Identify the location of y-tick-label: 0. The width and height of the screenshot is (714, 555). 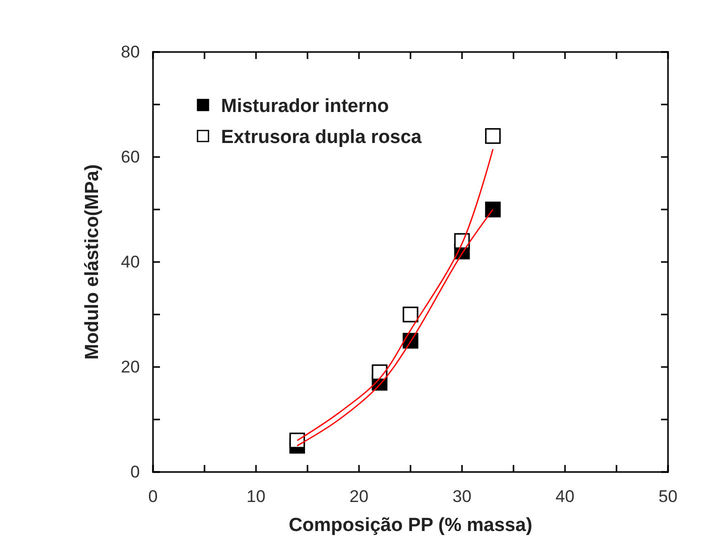
(135, 472).